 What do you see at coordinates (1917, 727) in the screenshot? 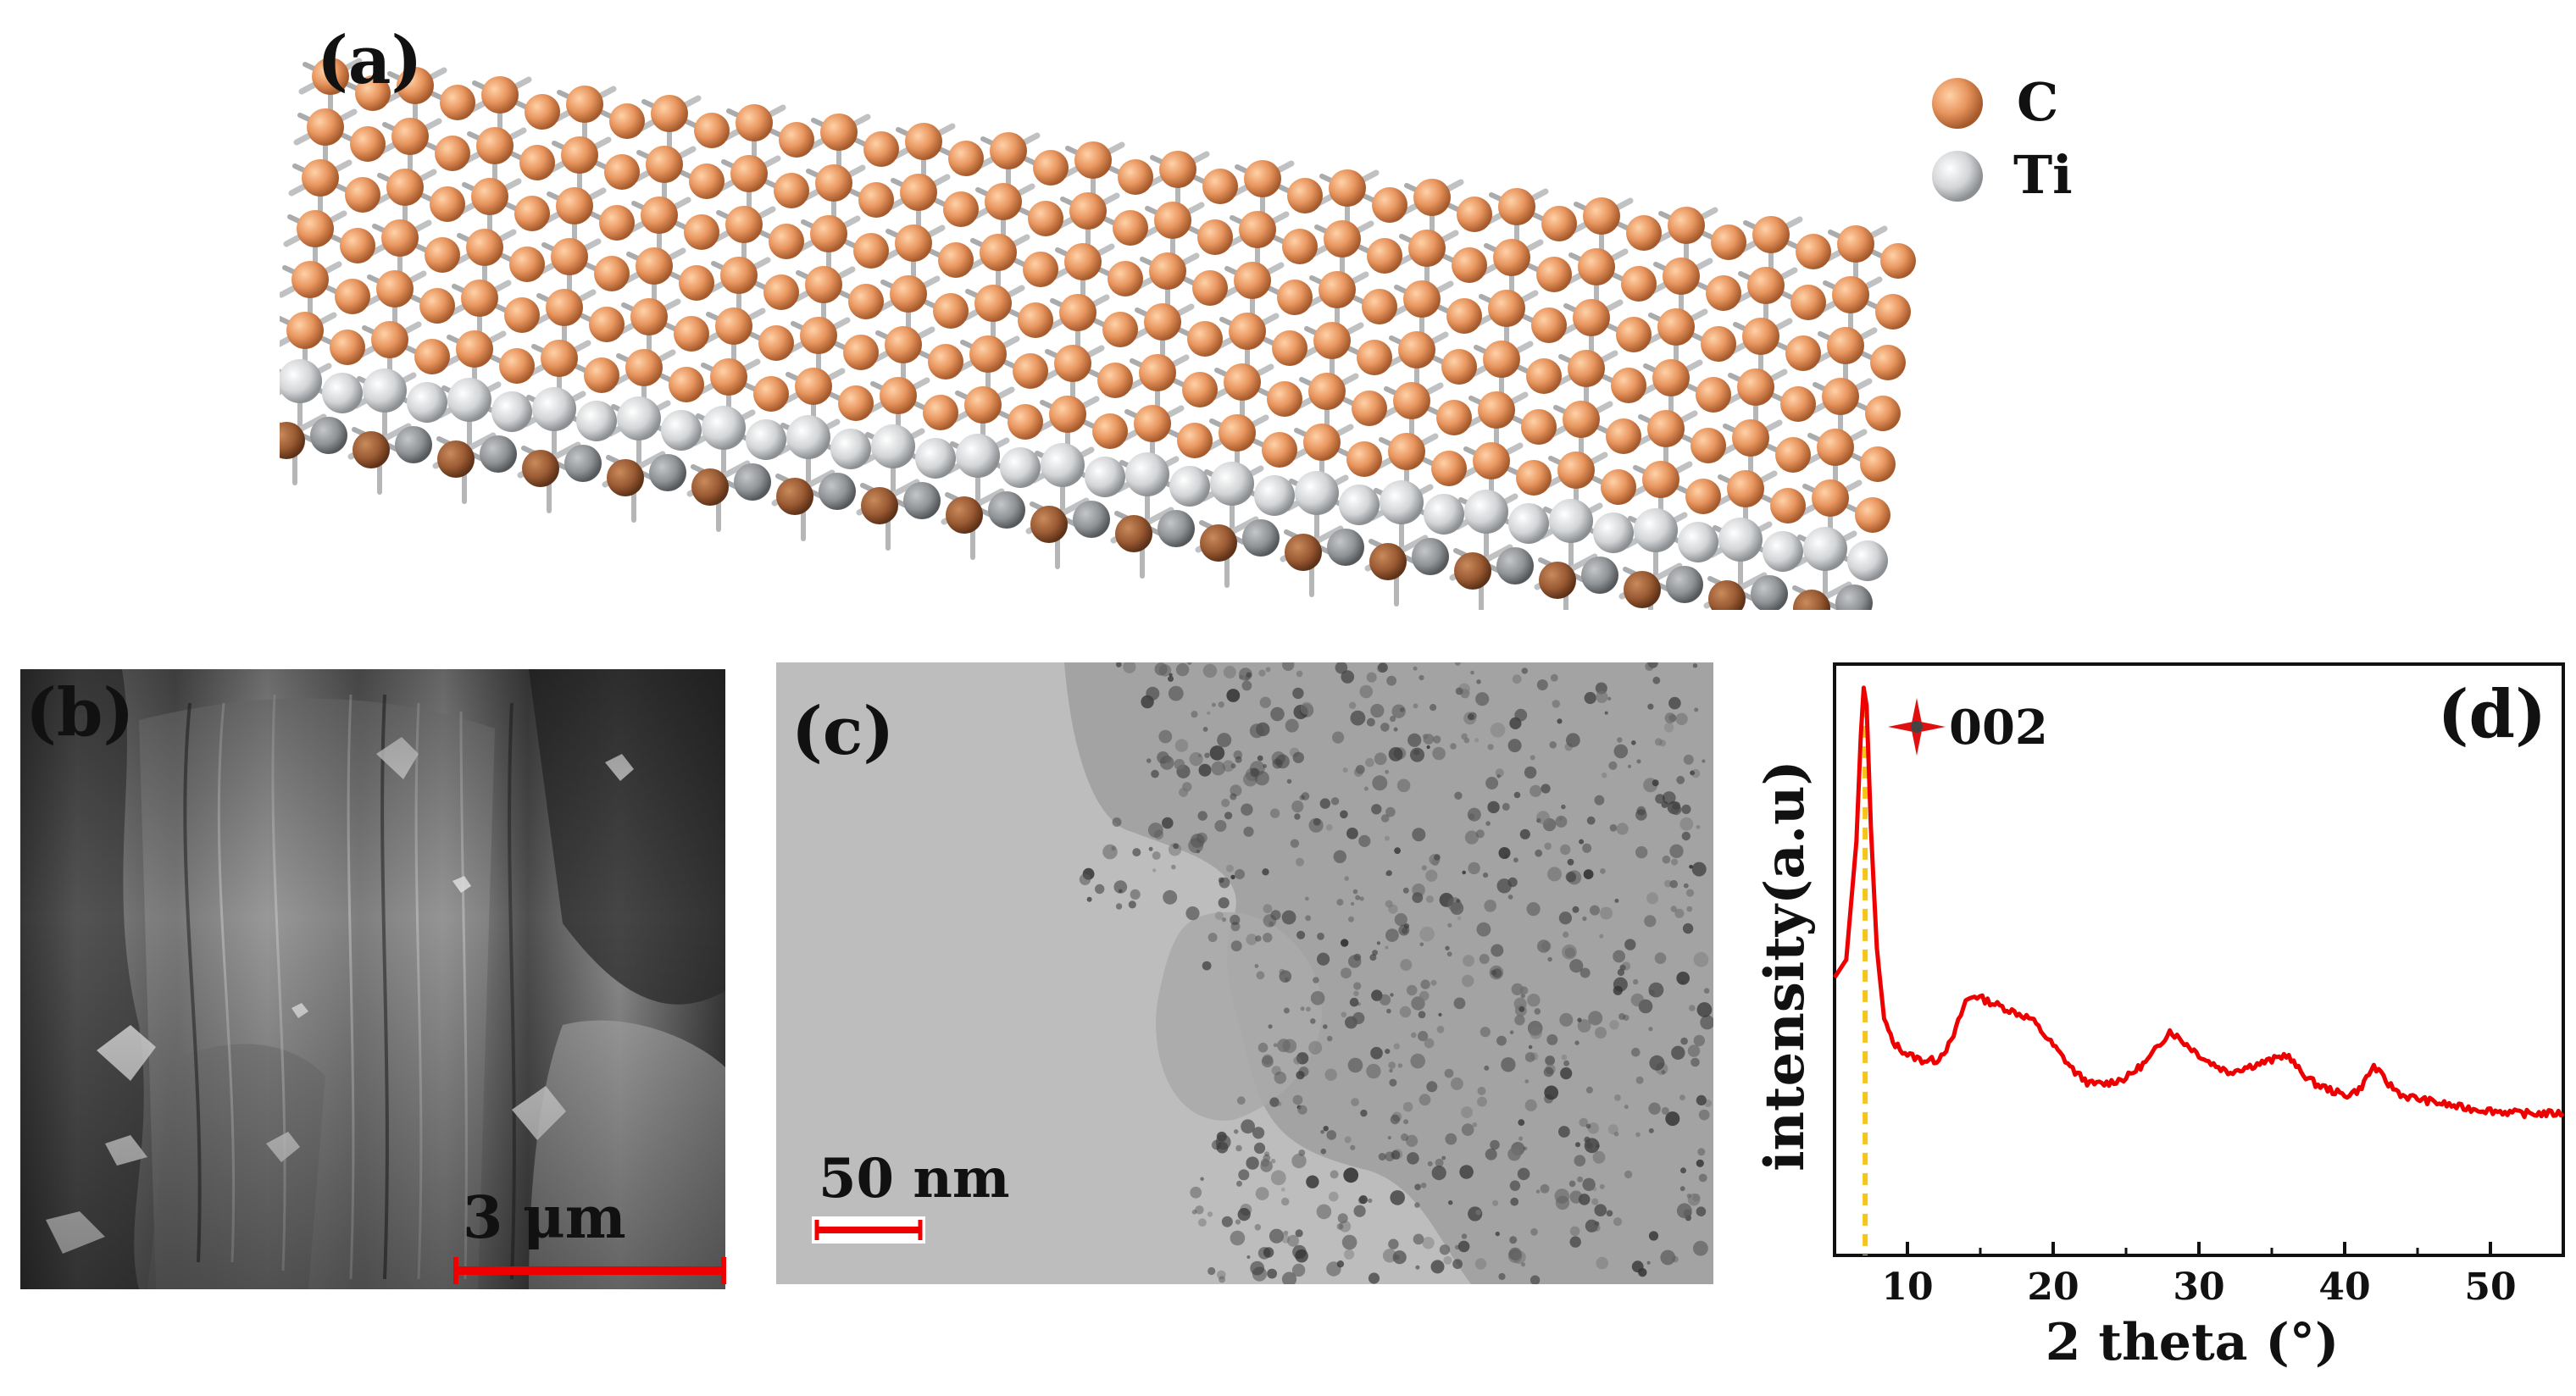
I see `star-center` at bounding box center [1917, 727].